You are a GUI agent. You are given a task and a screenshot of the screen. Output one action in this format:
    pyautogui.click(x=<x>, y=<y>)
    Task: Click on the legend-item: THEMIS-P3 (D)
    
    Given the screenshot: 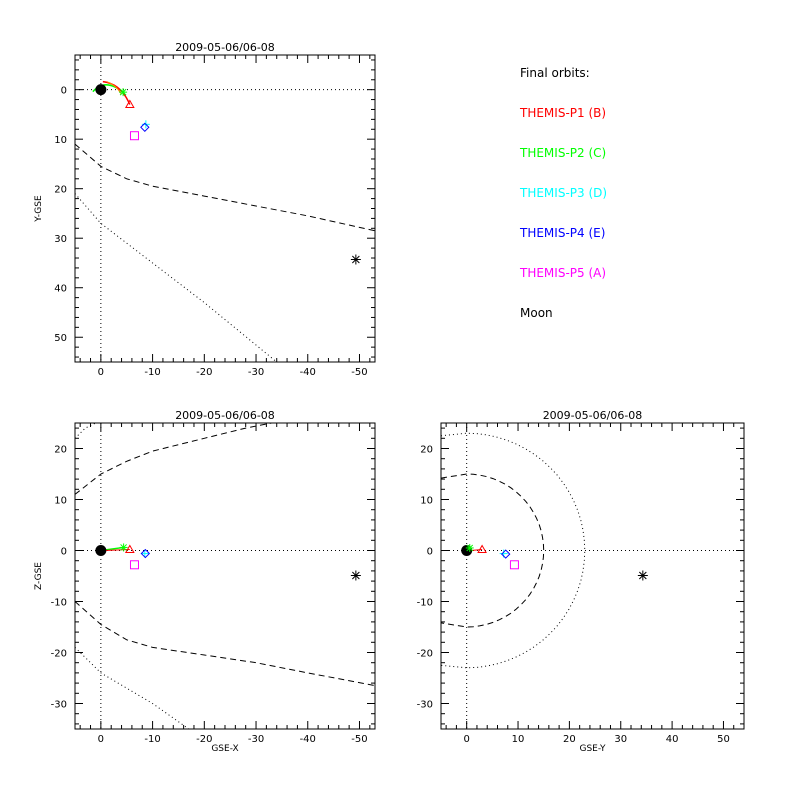 What is the action you would take?
    pyautogui.click(x=564, y=193)
    